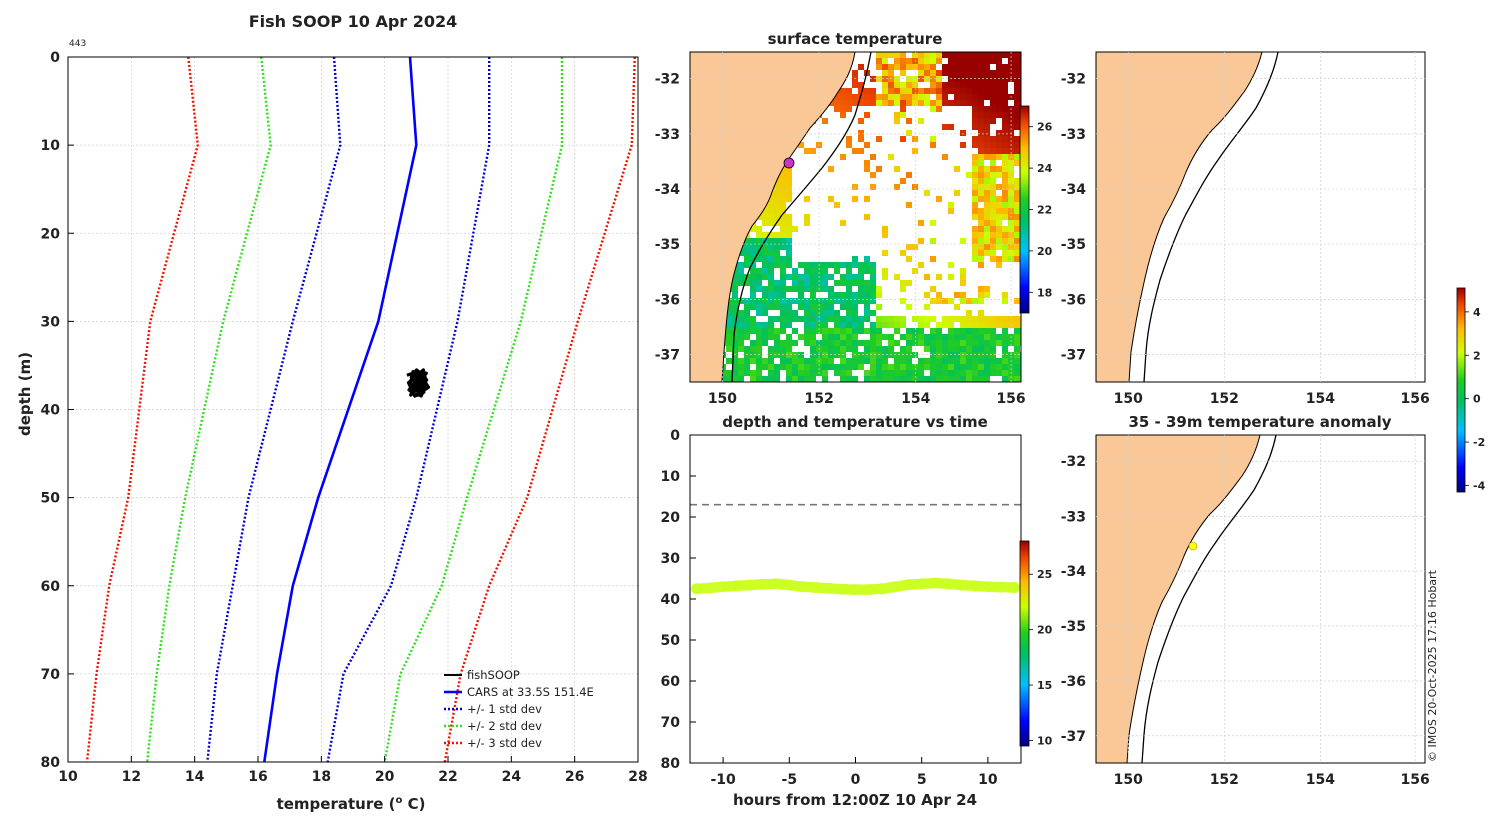 The height and width of the screenshot is (820, 1500). Describe the element at coordinates (790, 780) in the screenshot. I see `depthtime-xtick-label: -5` at that location.